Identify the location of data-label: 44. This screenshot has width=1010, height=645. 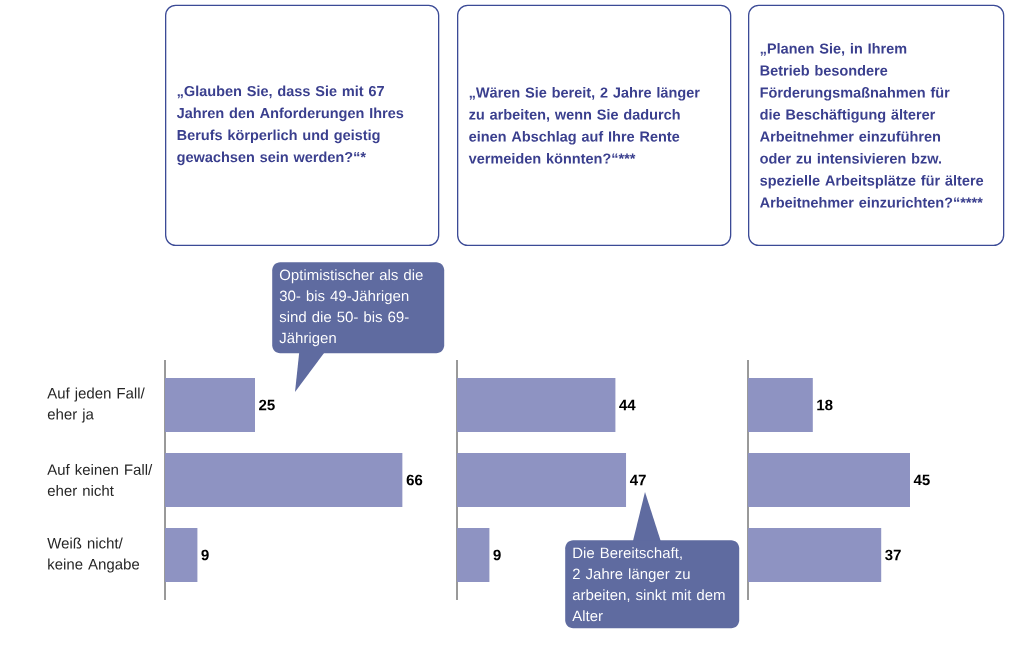
(627, 405).